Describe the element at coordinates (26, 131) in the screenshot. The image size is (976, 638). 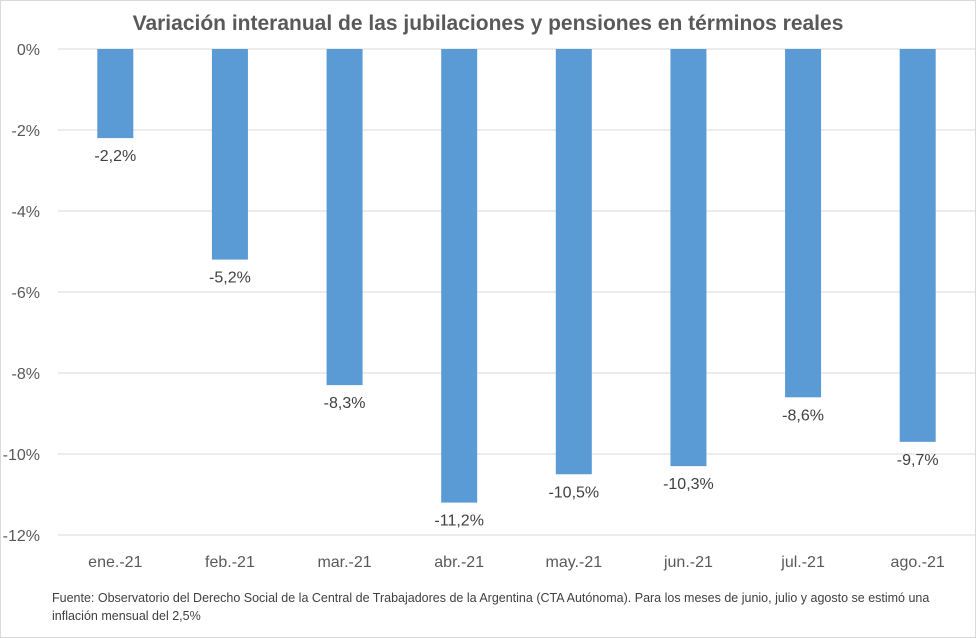
I see `y-tick-label: -2%` at that location.